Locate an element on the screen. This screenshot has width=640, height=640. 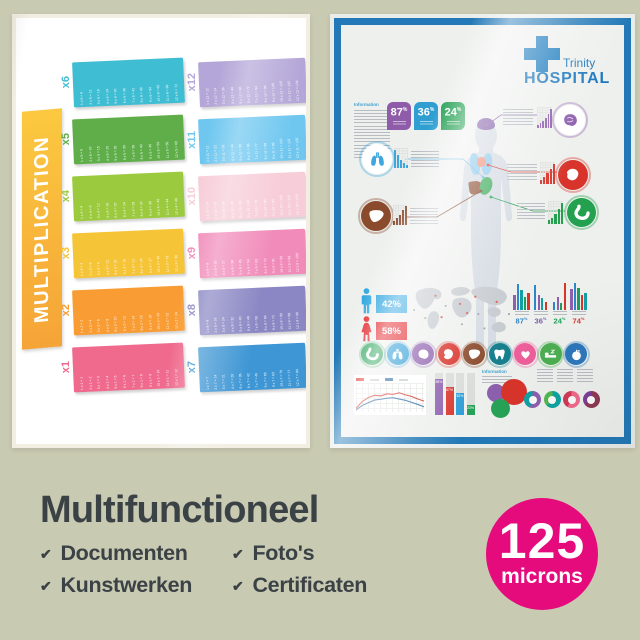
equation: 1 x 4 = 4 is located at coordinates (81, 212).